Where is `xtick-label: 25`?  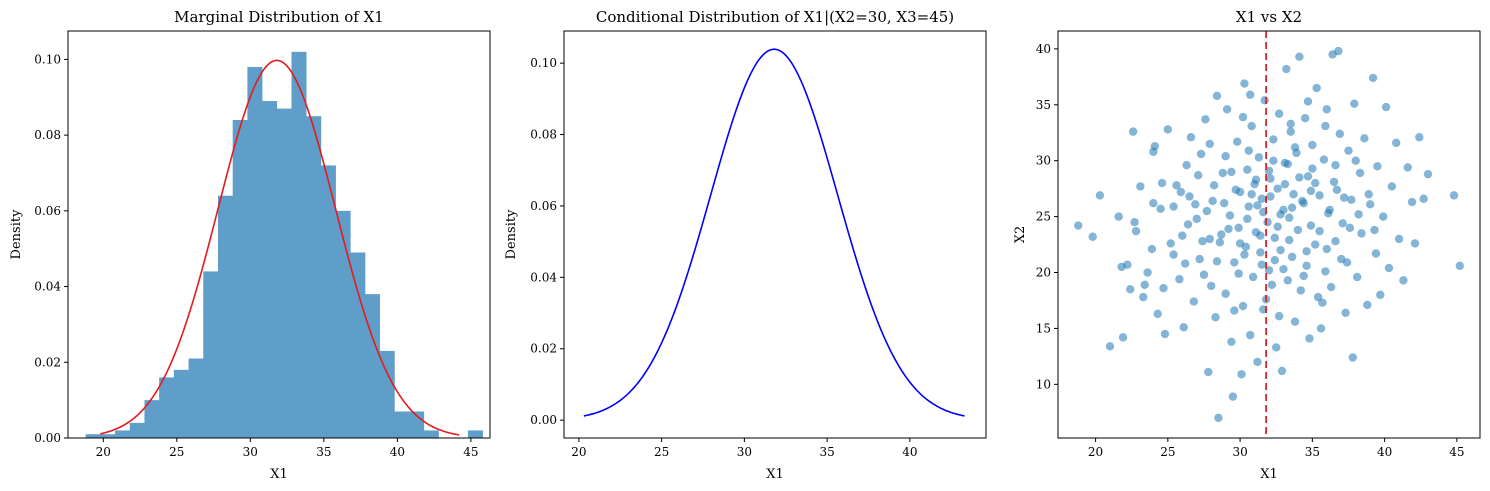 xtick-label: 25 is located at coordinates (661, 452).